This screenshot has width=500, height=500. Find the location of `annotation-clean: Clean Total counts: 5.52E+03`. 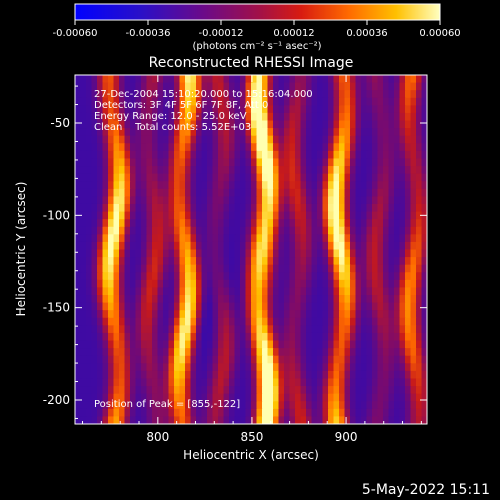

annotation-clean: Clean Total counts: 5.52E+03 is located at coordinates (172, 127).